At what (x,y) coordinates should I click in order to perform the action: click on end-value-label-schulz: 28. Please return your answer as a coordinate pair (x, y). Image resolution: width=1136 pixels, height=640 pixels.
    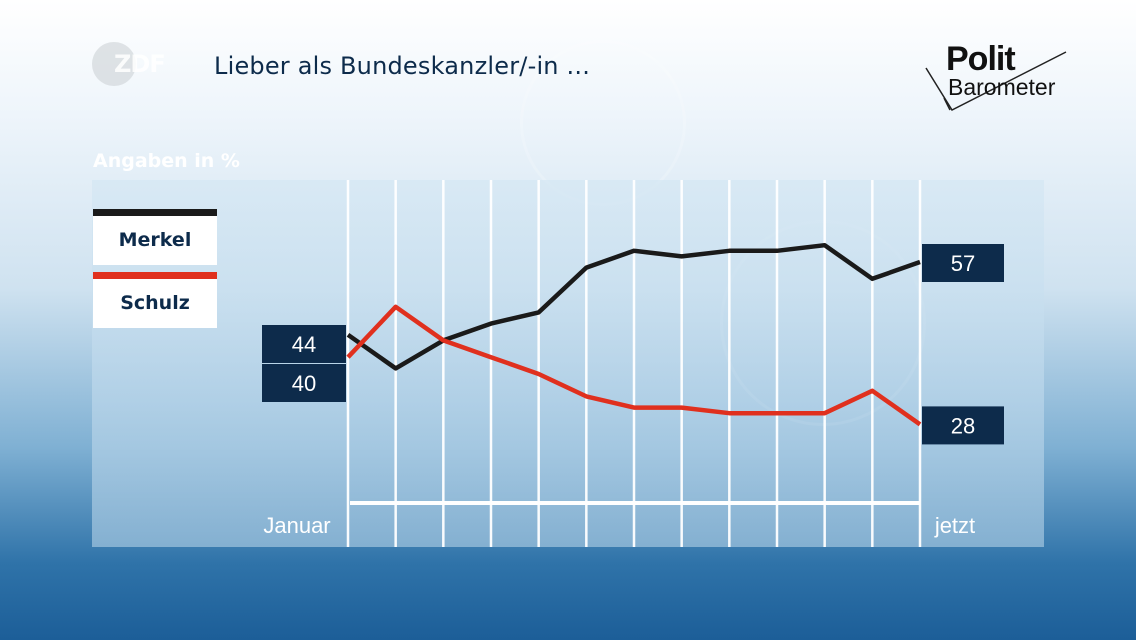
    Looking at the image, I should click on (963, 425).